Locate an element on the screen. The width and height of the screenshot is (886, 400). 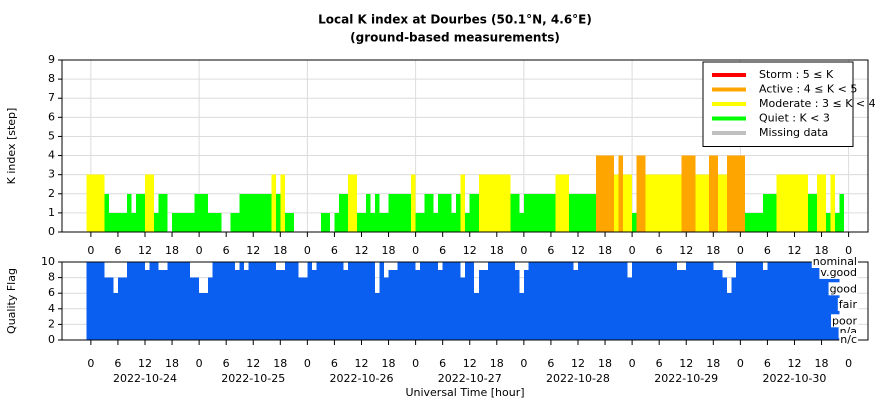
date-label: 2022-10-26 is located at coordinates (362, 378).